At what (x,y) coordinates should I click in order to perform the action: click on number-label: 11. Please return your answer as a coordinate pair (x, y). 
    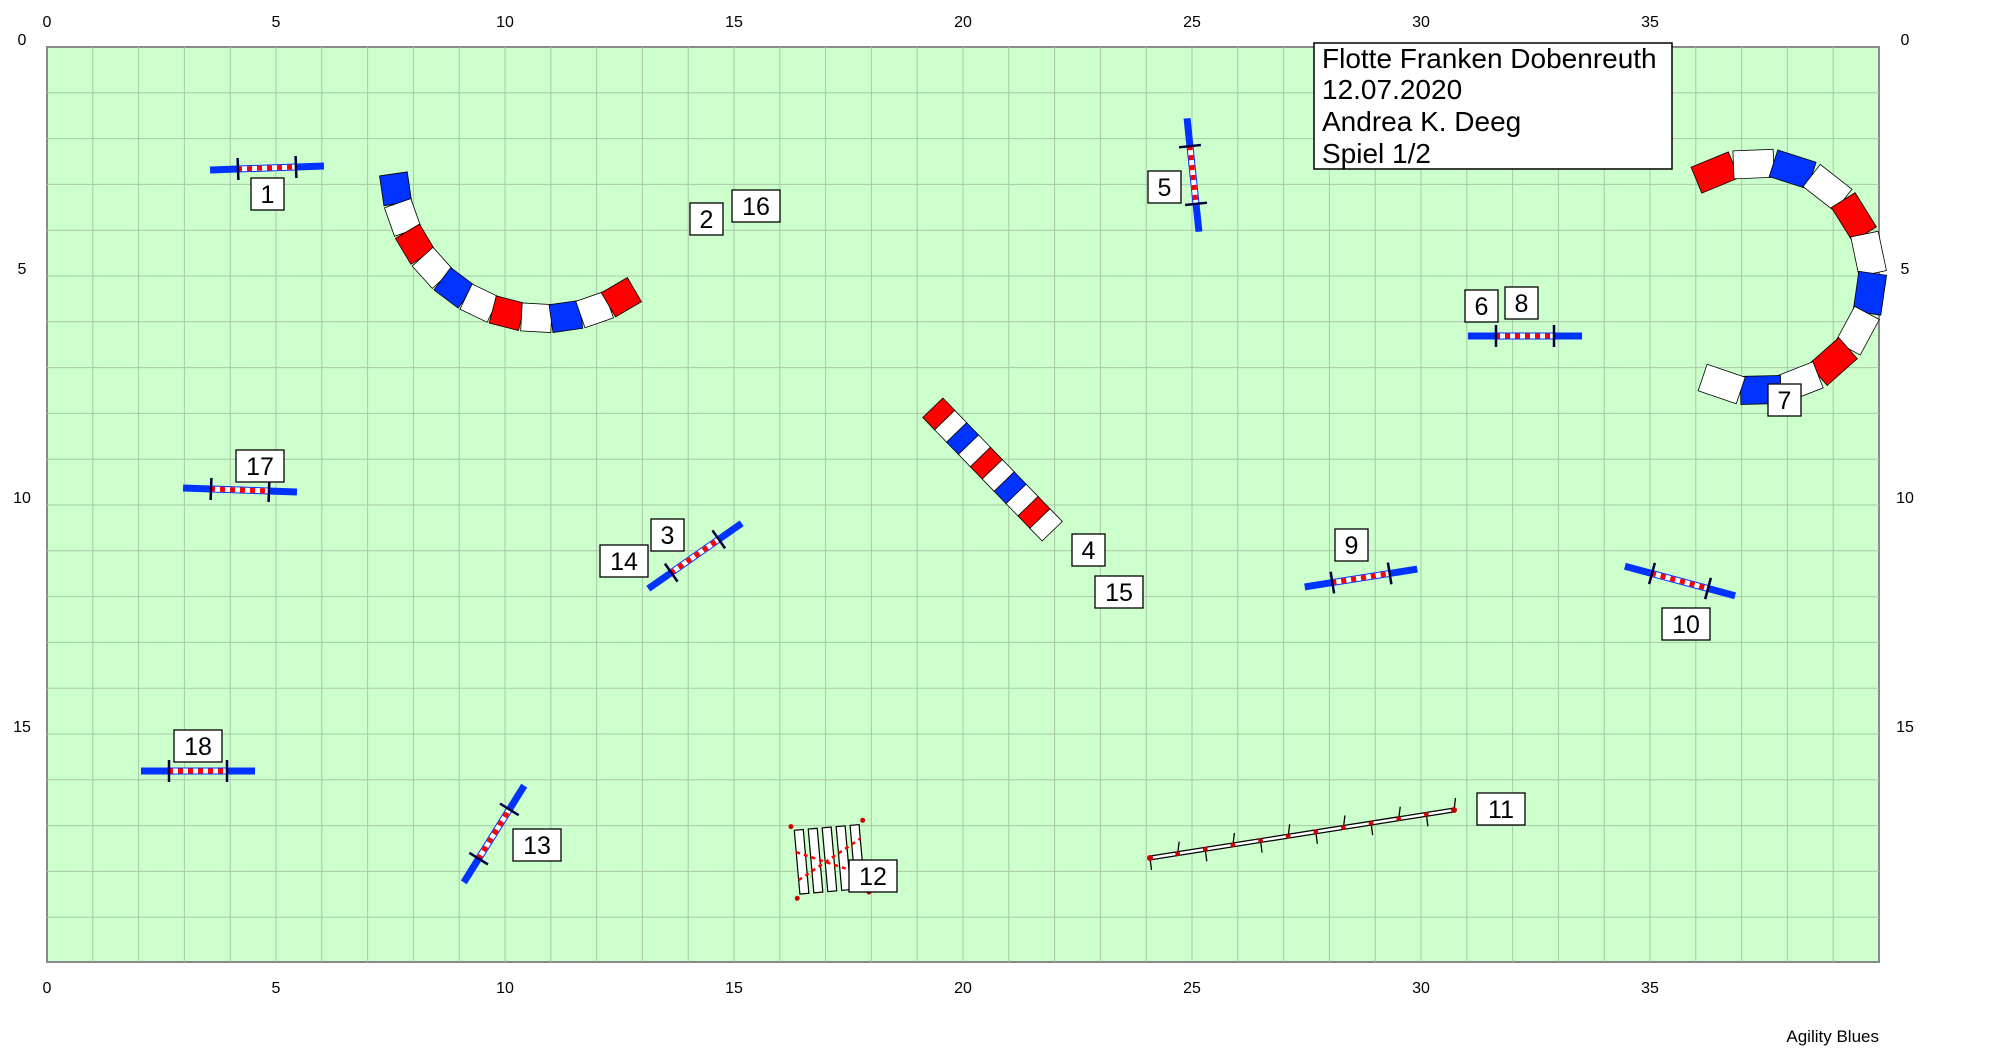
    Looking at the image, I should click on (1501, 809).